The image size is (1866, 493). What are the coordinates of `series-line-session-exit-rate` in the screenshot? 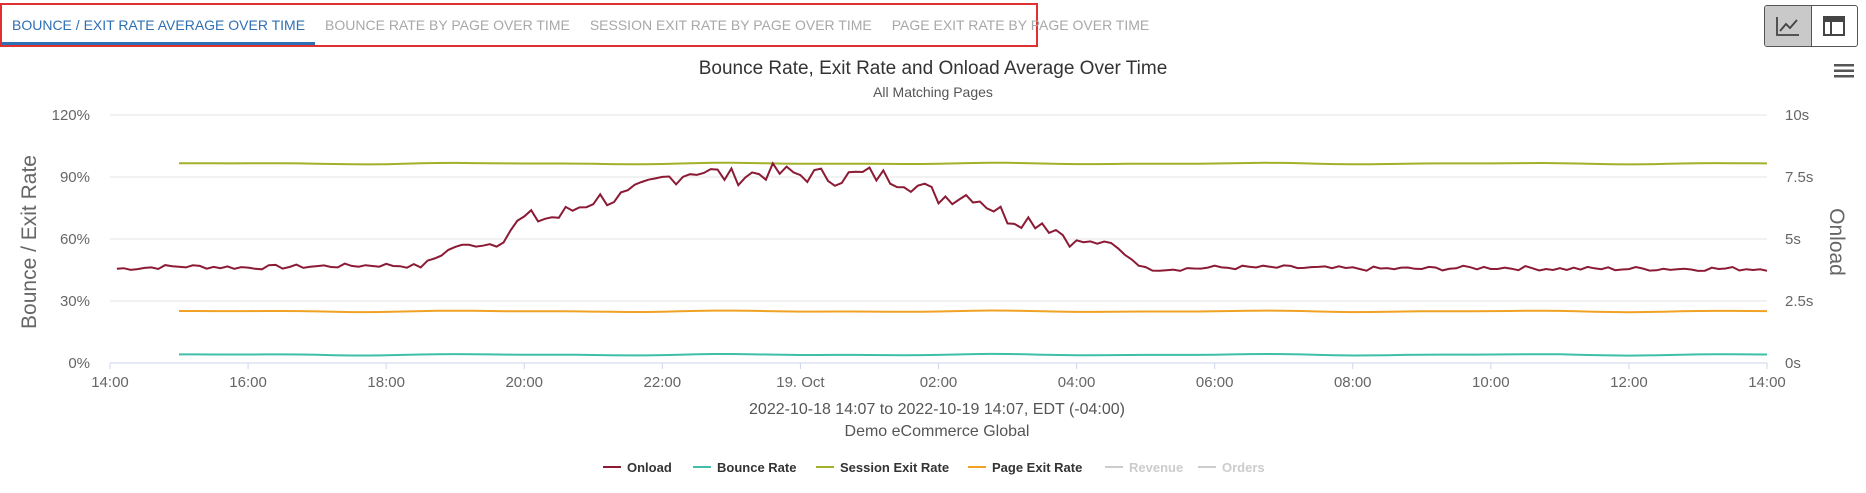 It's located at (973, 163).